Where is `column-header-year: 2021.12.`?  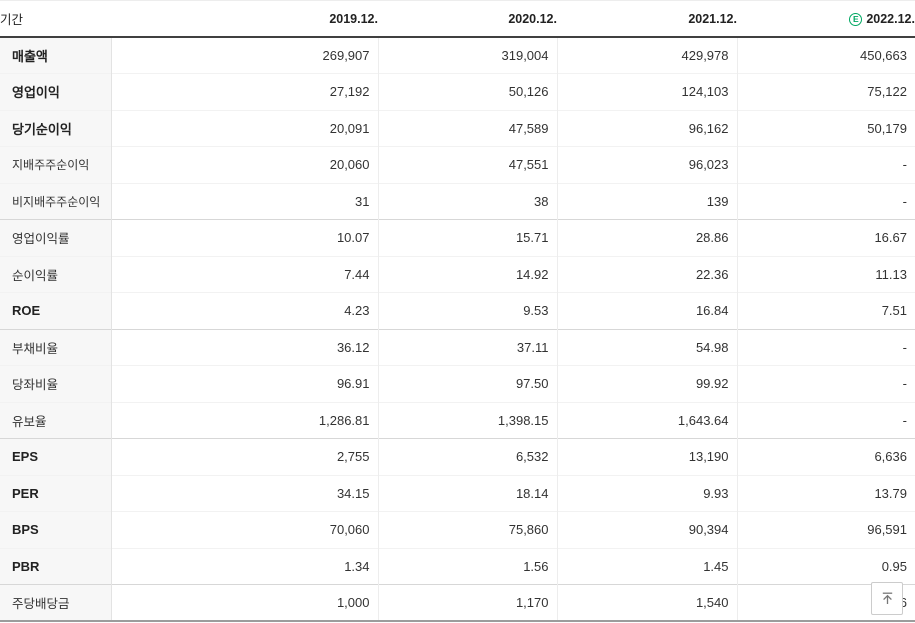 column-header-year: 2021.12. is located at coordinates (647, 19).